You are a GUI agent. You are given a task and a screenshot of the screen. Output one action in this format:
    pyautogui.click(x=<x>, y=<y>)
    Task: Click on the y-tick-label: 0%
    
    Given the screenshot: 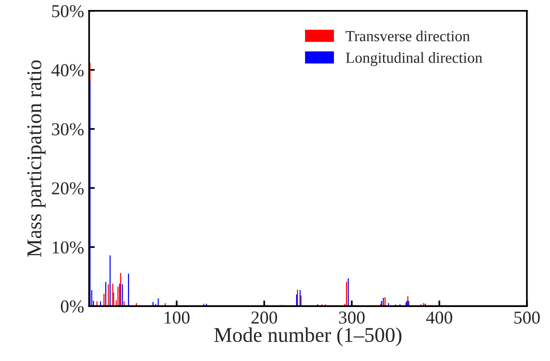 What is the action you would take?
    pyautogui.click(x=72, y=306)
    